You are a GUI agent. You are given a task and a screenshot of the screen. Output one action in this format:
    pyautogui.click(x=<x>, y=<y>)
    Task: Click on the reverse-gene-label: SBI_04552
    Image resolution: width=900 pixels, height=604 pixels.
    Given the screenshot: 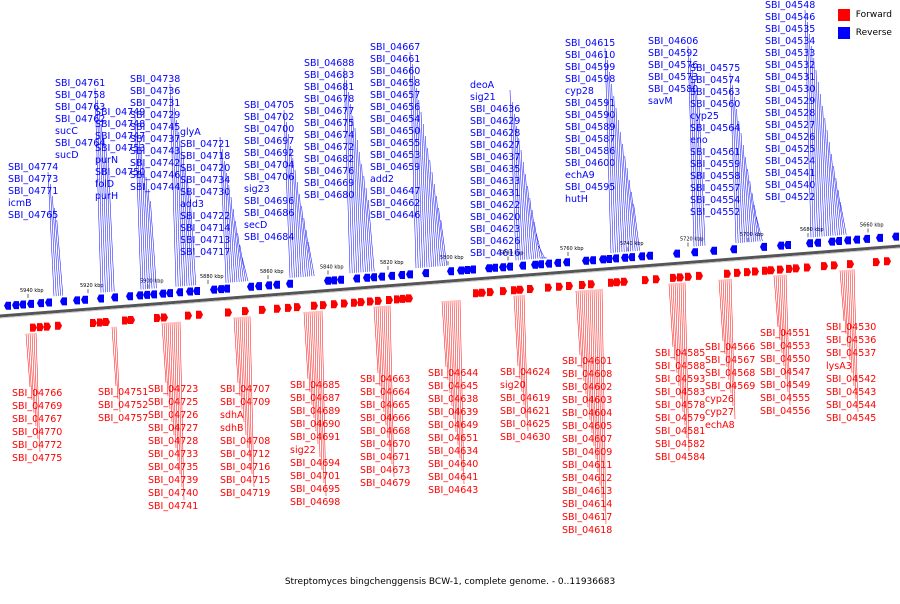 What is the action you would take?
    pyautogui.click(x=715, y=212)
    